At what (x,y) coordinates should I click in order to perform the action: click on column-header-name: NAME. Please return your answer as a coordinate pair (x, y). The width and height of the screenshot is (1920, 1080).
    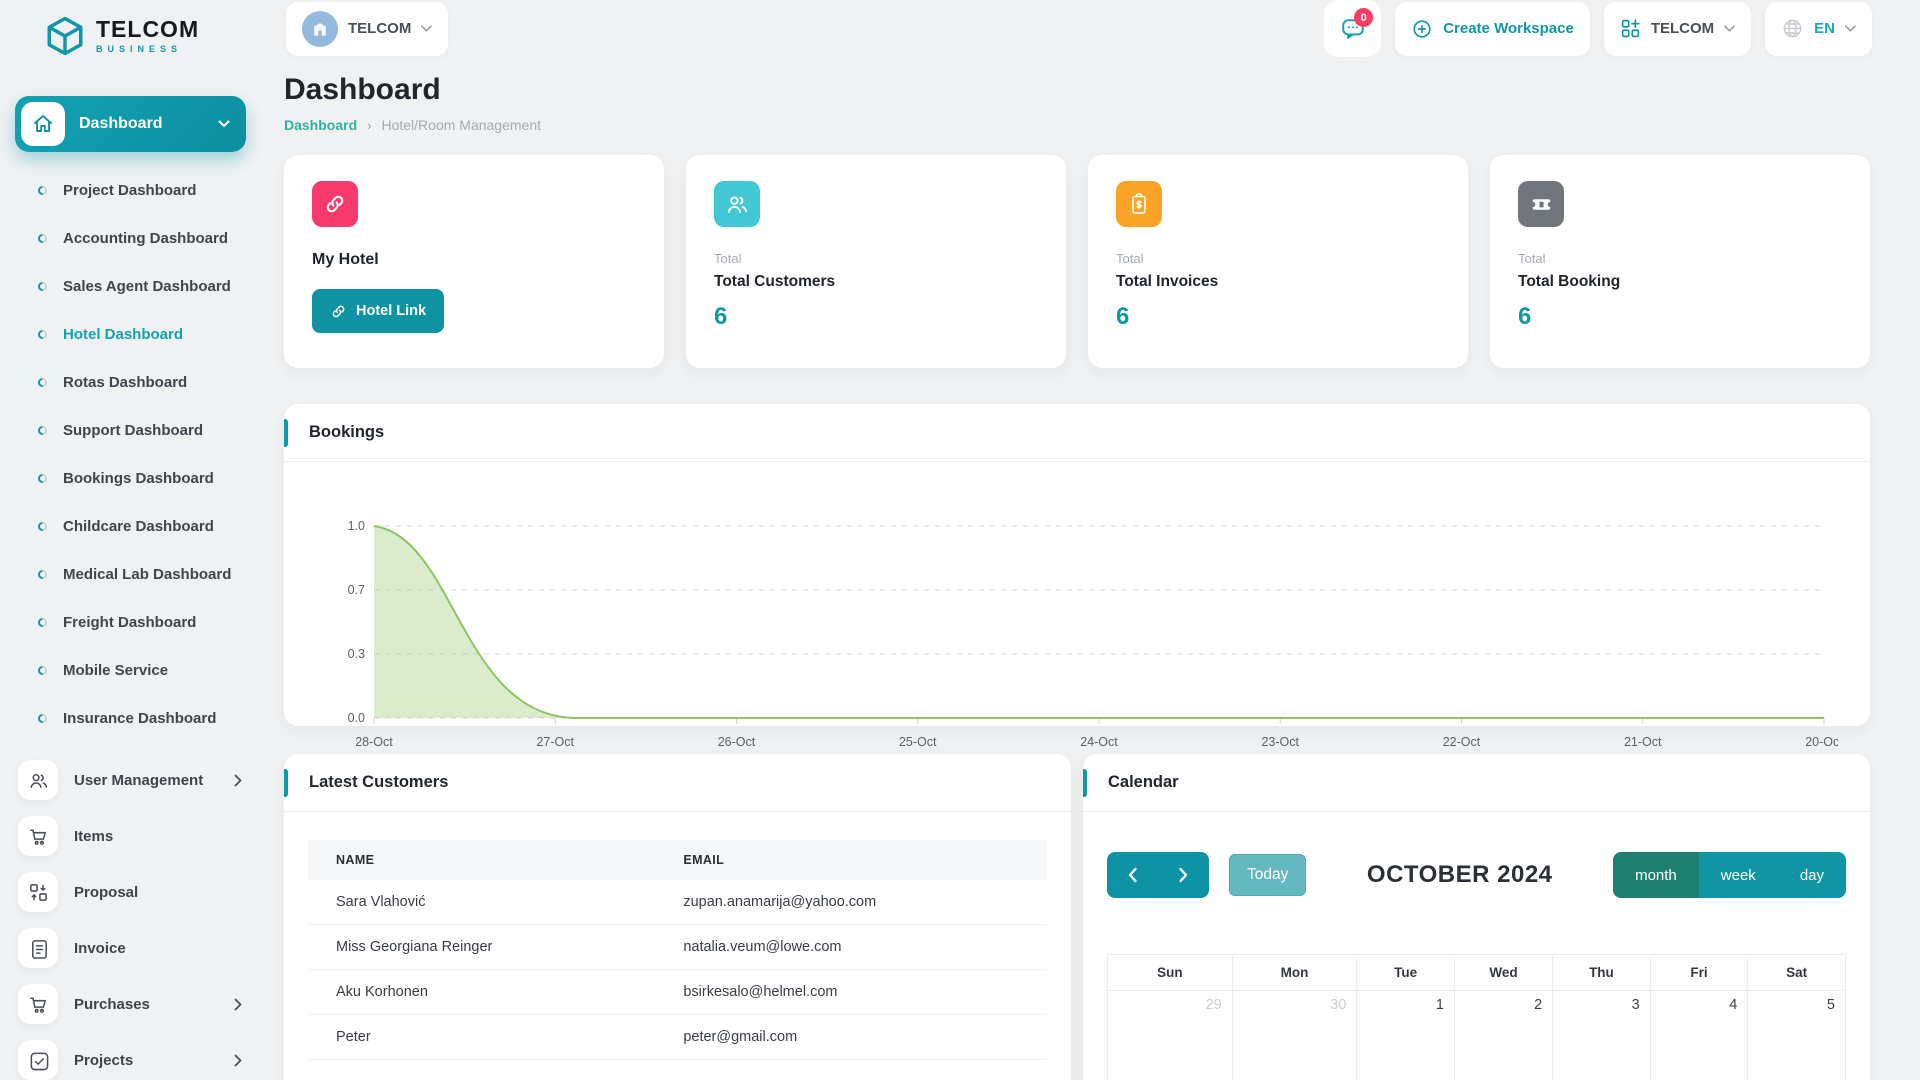
    Looking at the image, I should click on (355, 860).